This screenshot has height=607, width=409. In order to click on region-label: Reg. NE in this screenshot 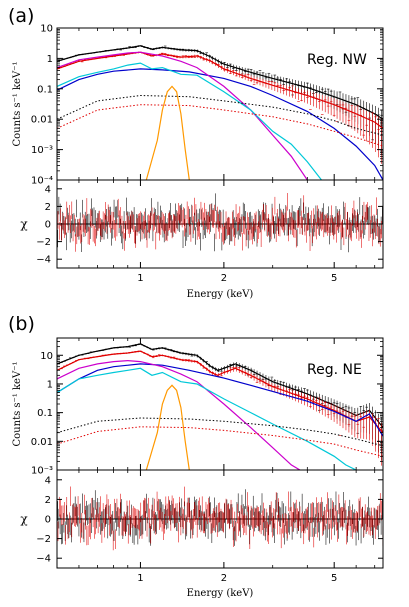, I will do `click(334, 370)`.